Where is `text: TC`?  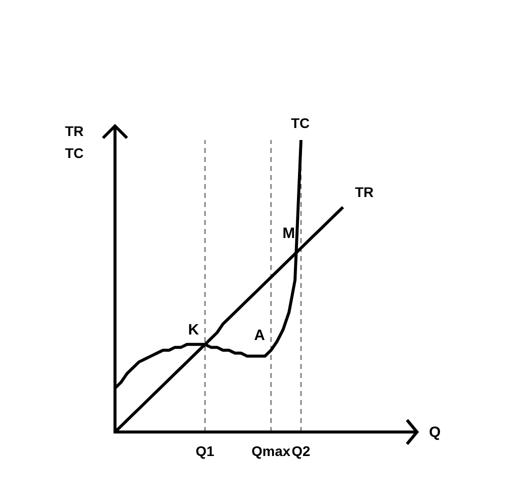
text: TC is located at coordinates (74, 153).